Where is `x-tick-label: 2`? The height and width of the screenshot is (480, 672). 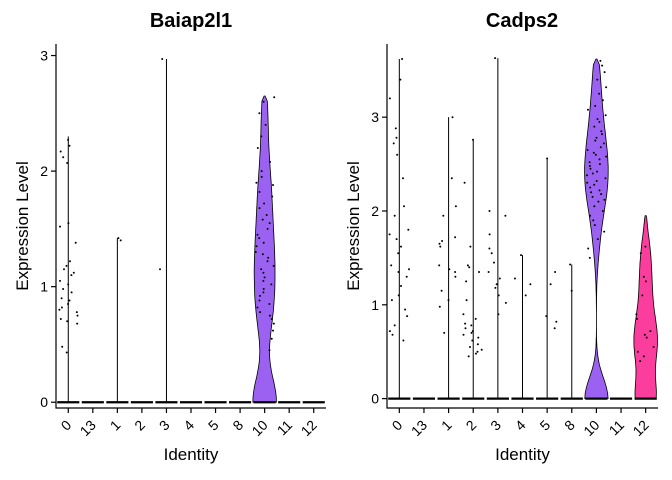
x-tick-label: 2 is located at coordinates (471, 425).